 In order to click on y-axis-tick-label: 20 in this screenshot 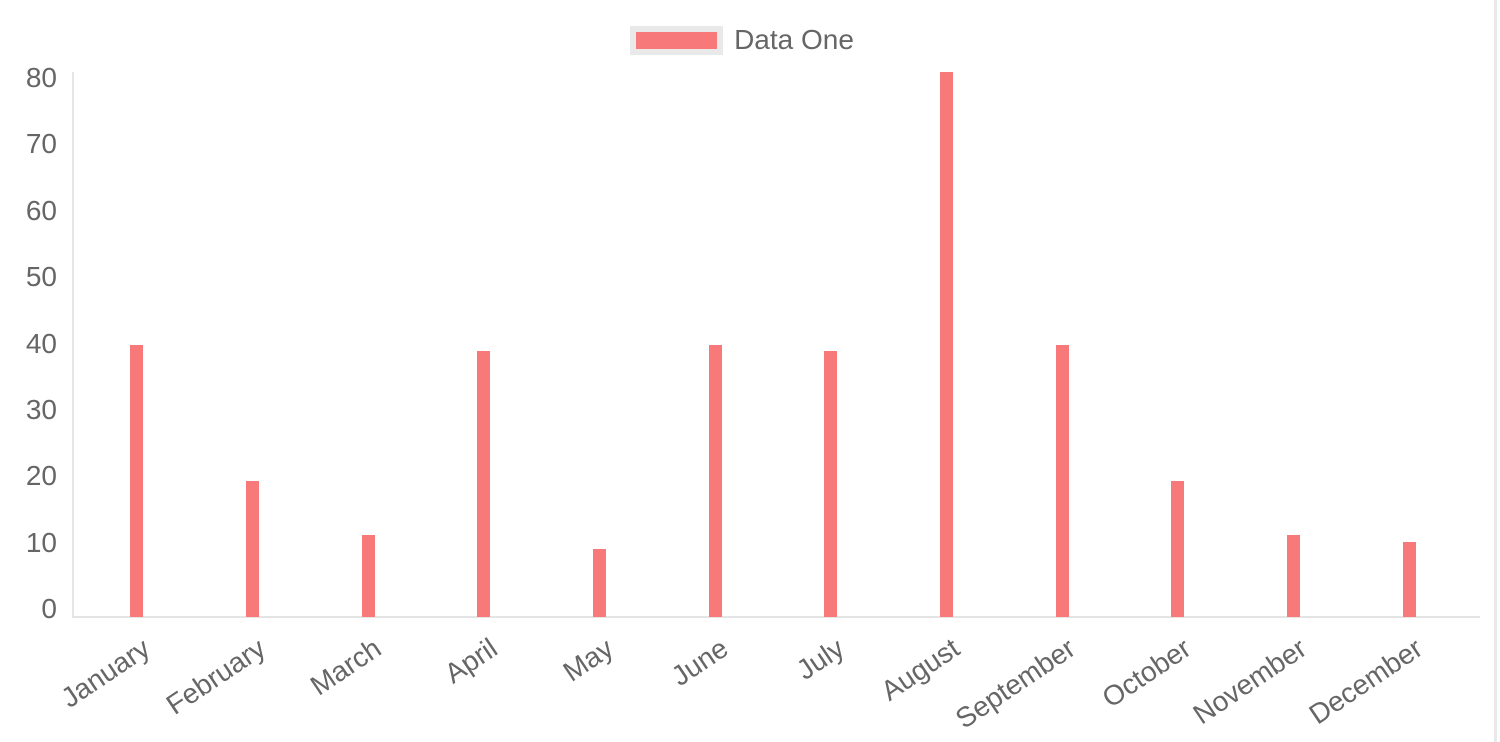, I will do `click(41, 476)`.